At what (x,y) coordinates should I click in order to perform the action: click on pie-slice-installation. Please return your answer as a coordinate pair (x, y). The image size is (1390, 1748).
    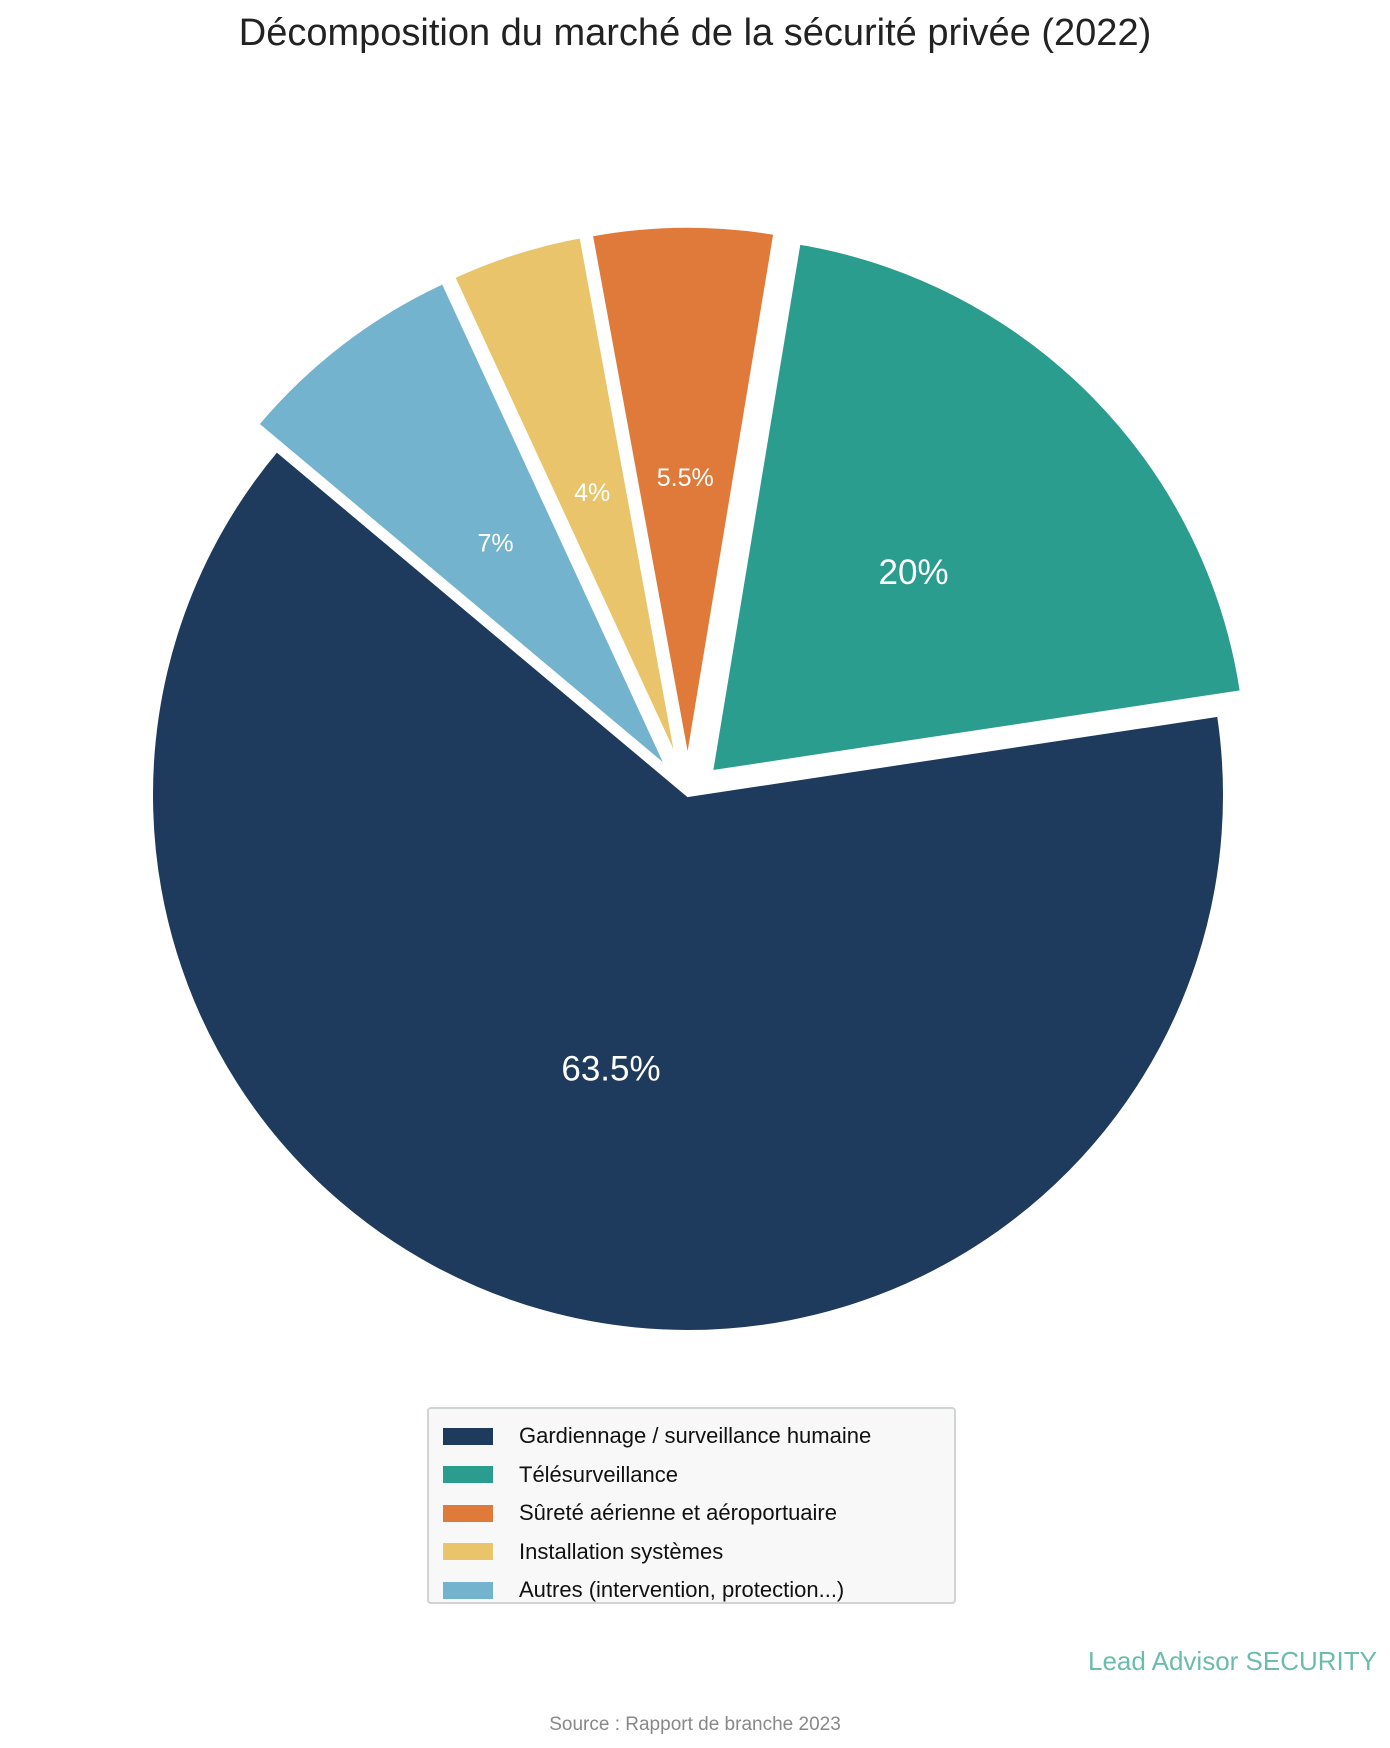
    Looking at the image, I should click on (565, 499).